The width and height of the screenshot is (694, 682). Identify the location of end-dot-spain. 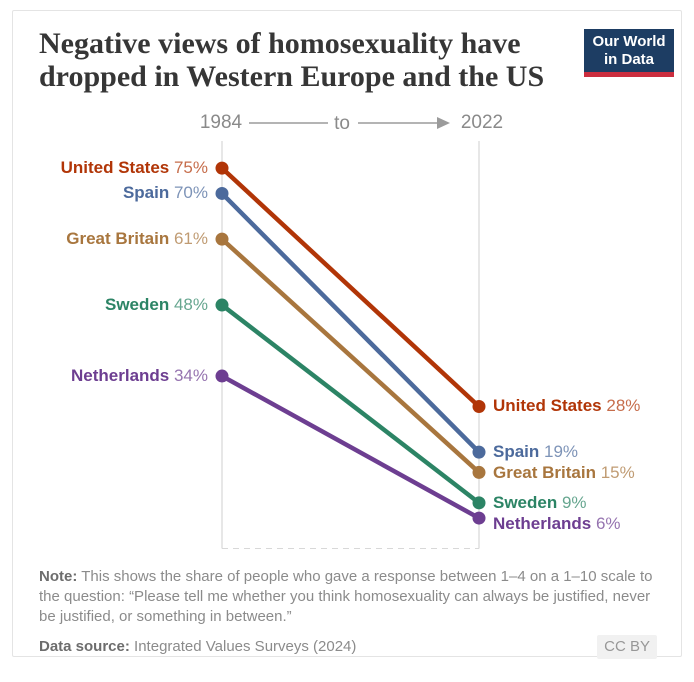
(479, 452).